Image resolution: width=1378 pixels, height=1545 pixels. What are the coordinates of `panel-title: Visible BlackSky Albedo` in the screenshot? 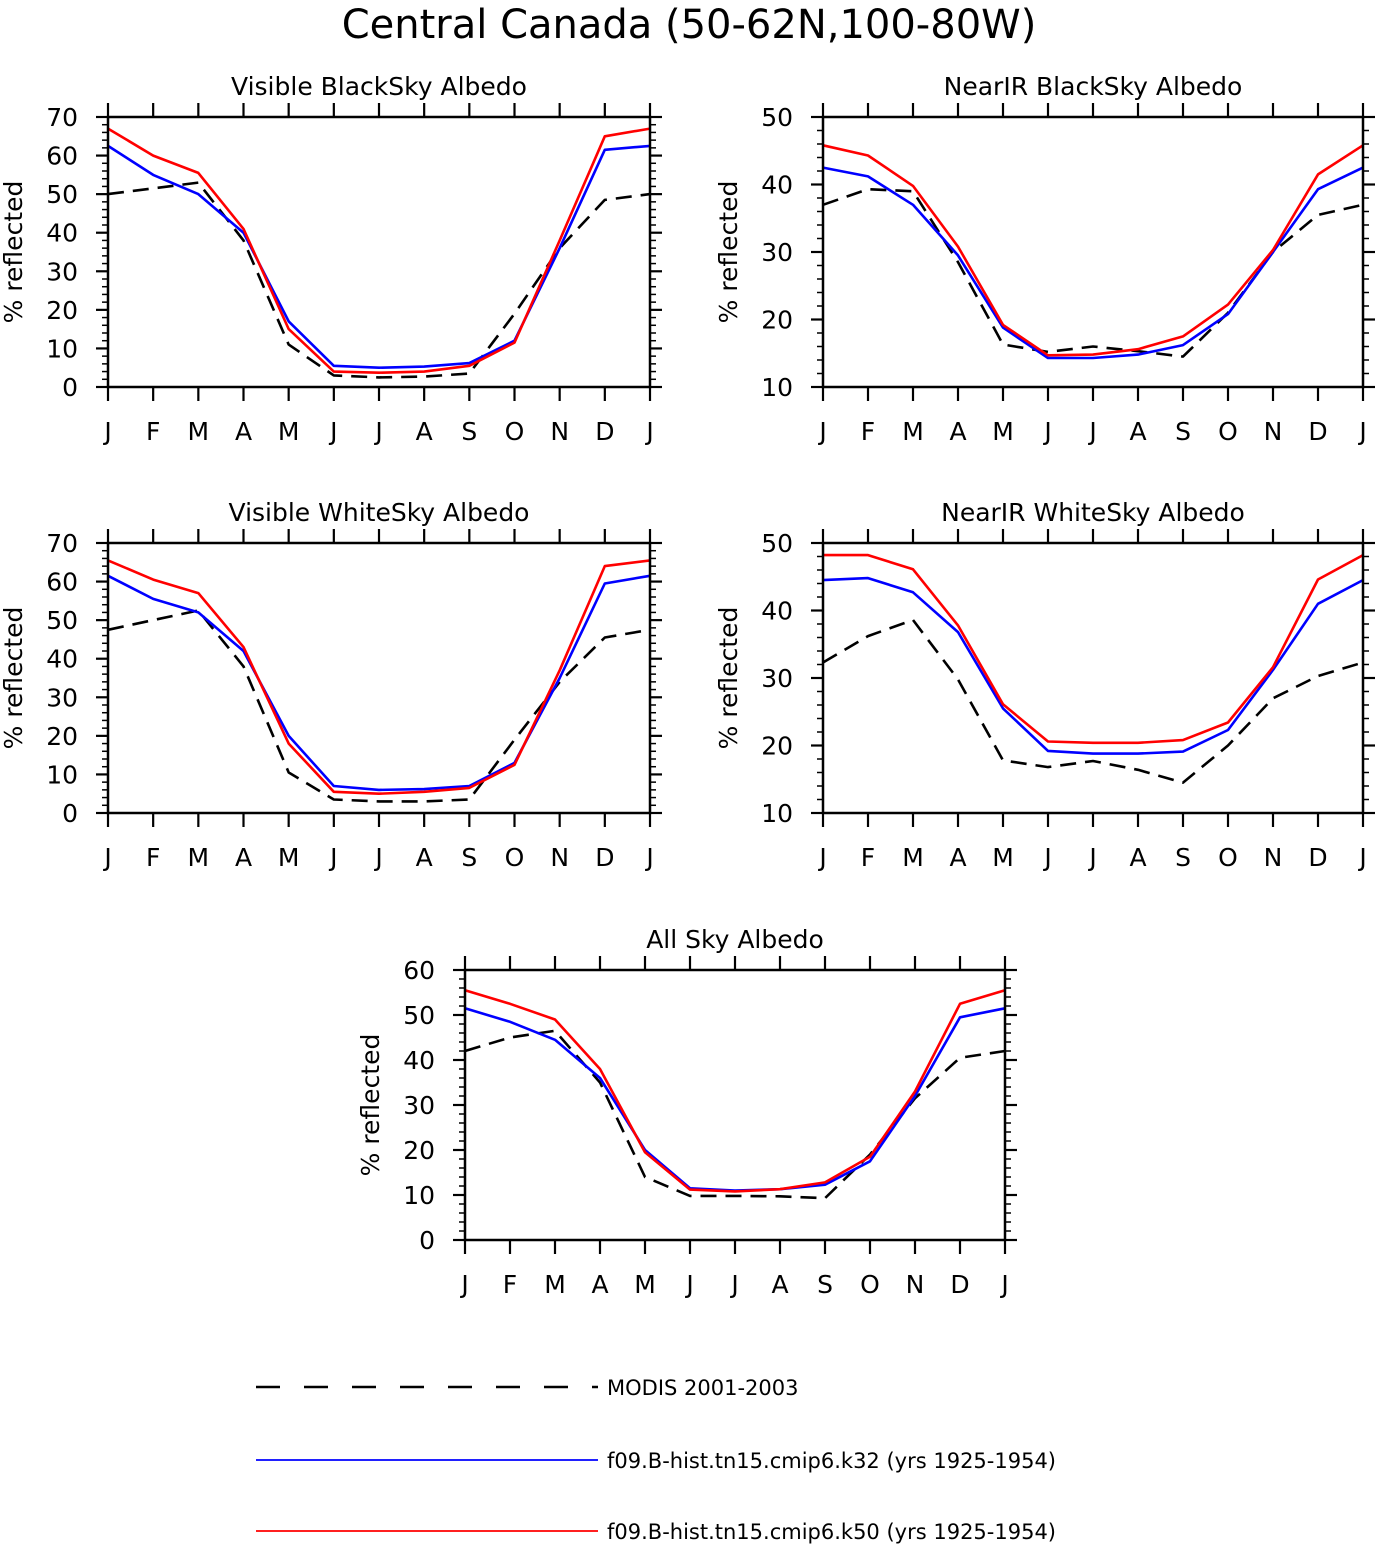 It's located at (379, 86).